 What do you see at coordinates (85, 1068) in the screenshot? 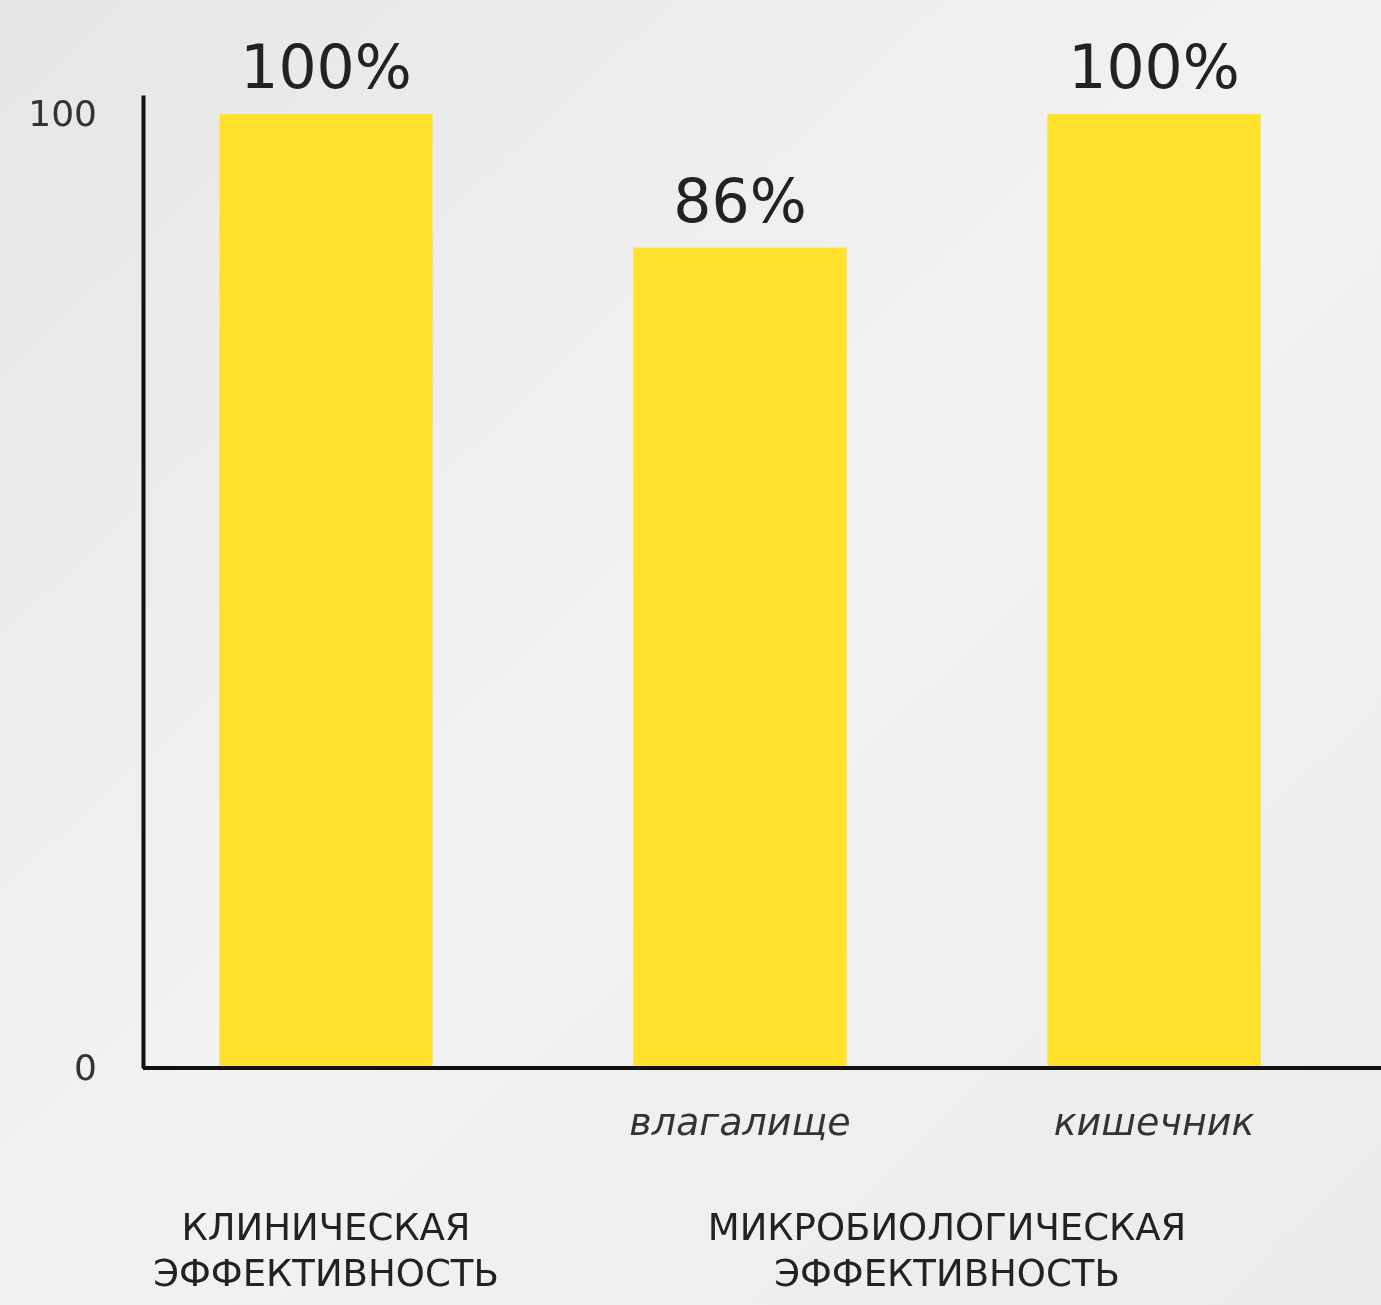
I see `y-tick-label: 0` at bounding box center [85, 1068].